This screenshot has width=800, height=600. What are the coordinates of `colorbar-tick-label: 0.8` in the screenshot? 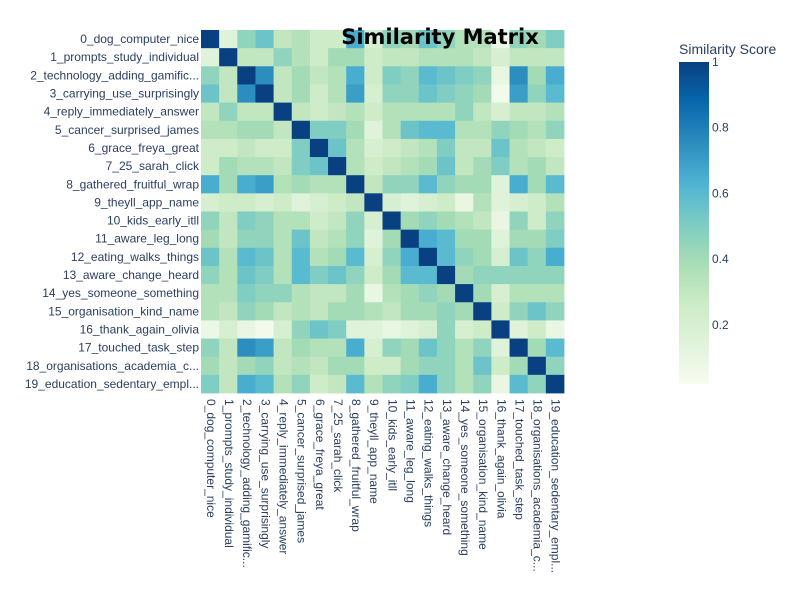 It's located at (720, 128).